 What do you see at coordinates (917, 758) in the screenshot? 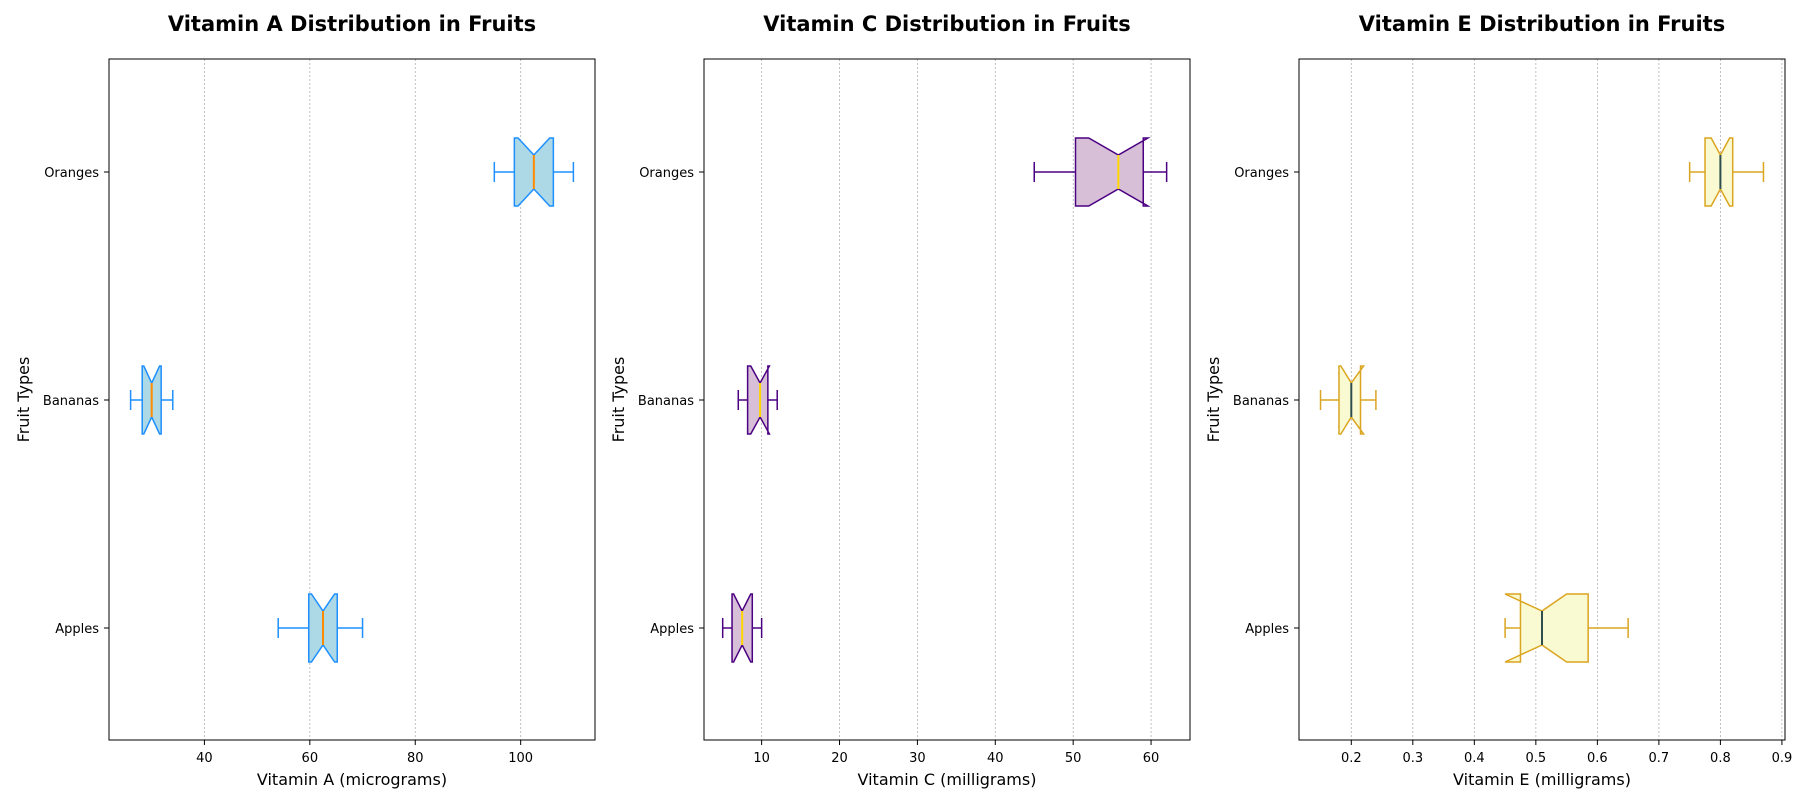
I see `x-tick-label: 30` at bounding box center [917, 758].